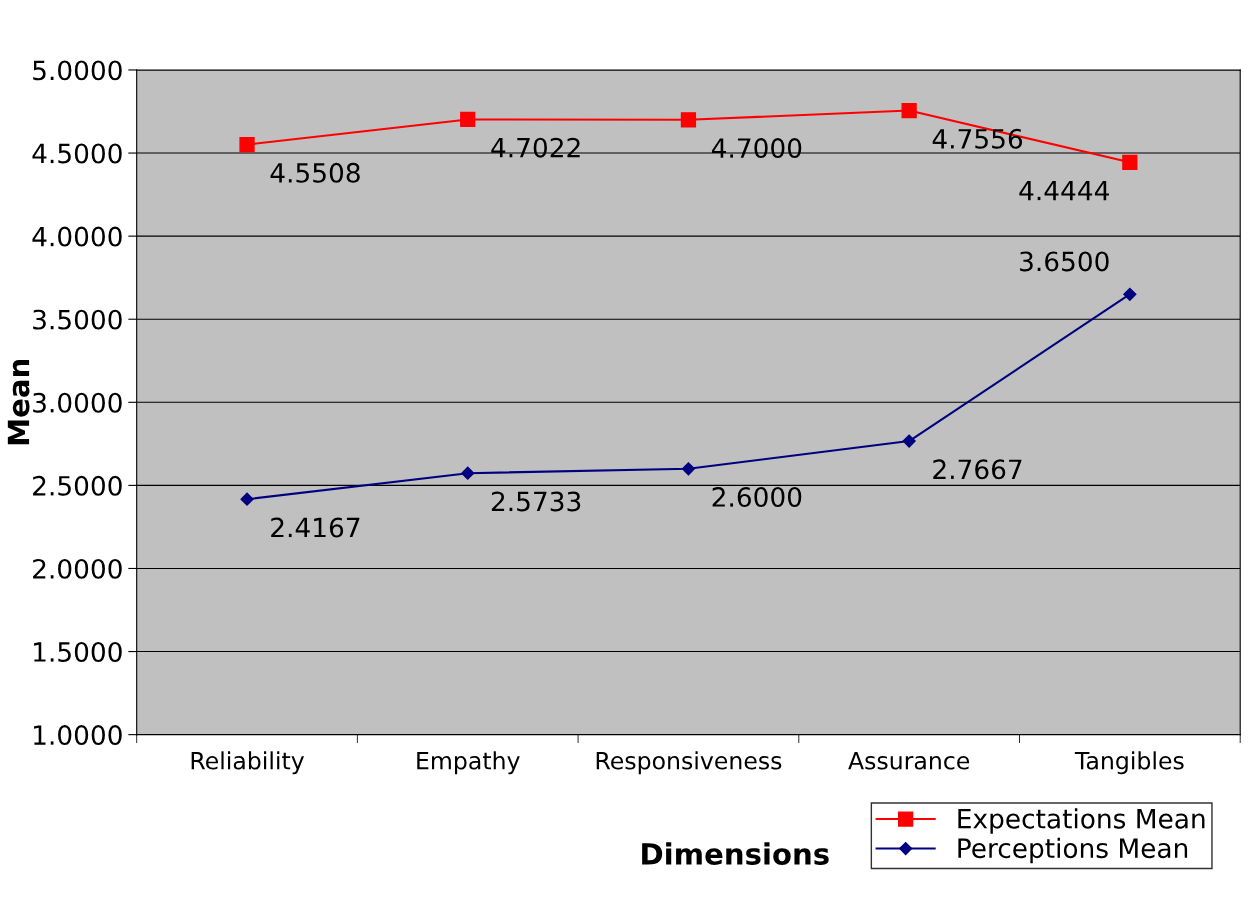 This screenshot has height=897, width=1254. I want to click on y-axis-title: Mean, so click(18, 402).